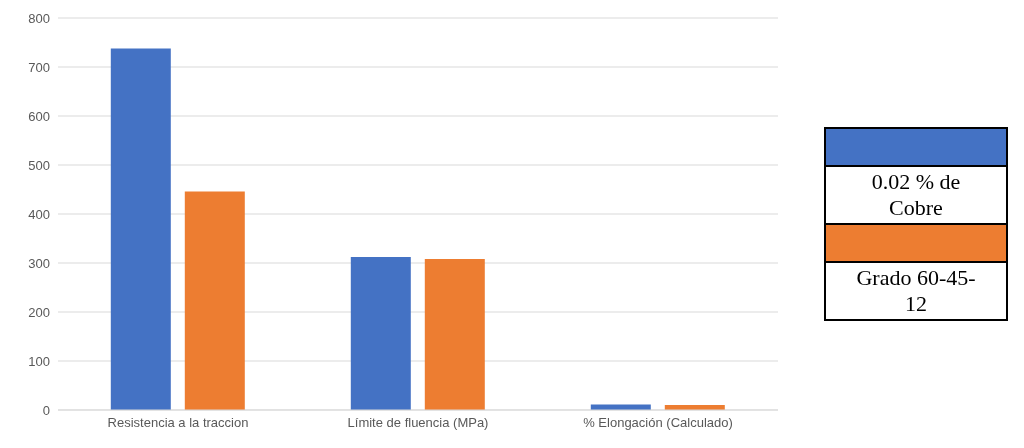  What do you see at coordinates (39, 18) in the screenshot?
I see `y-tick-label: 800` at bounding box center [39, 18].